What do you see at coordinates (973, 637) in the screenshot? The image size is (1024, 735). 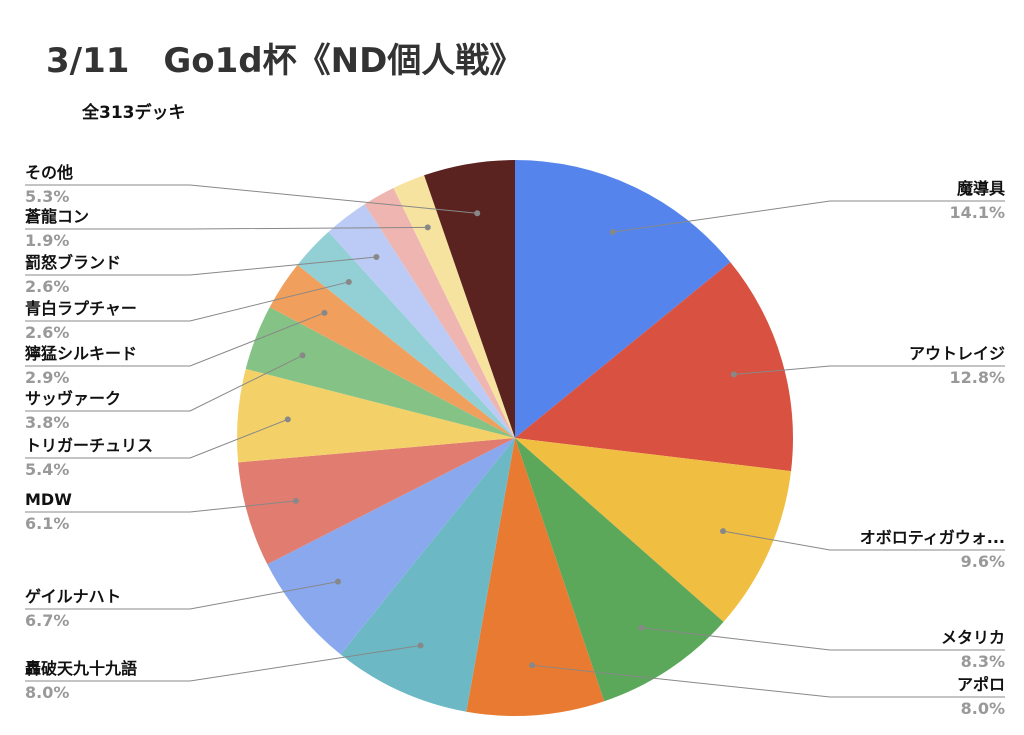 I see `slice-label: メタリカ` at bounding box center [973, 637].